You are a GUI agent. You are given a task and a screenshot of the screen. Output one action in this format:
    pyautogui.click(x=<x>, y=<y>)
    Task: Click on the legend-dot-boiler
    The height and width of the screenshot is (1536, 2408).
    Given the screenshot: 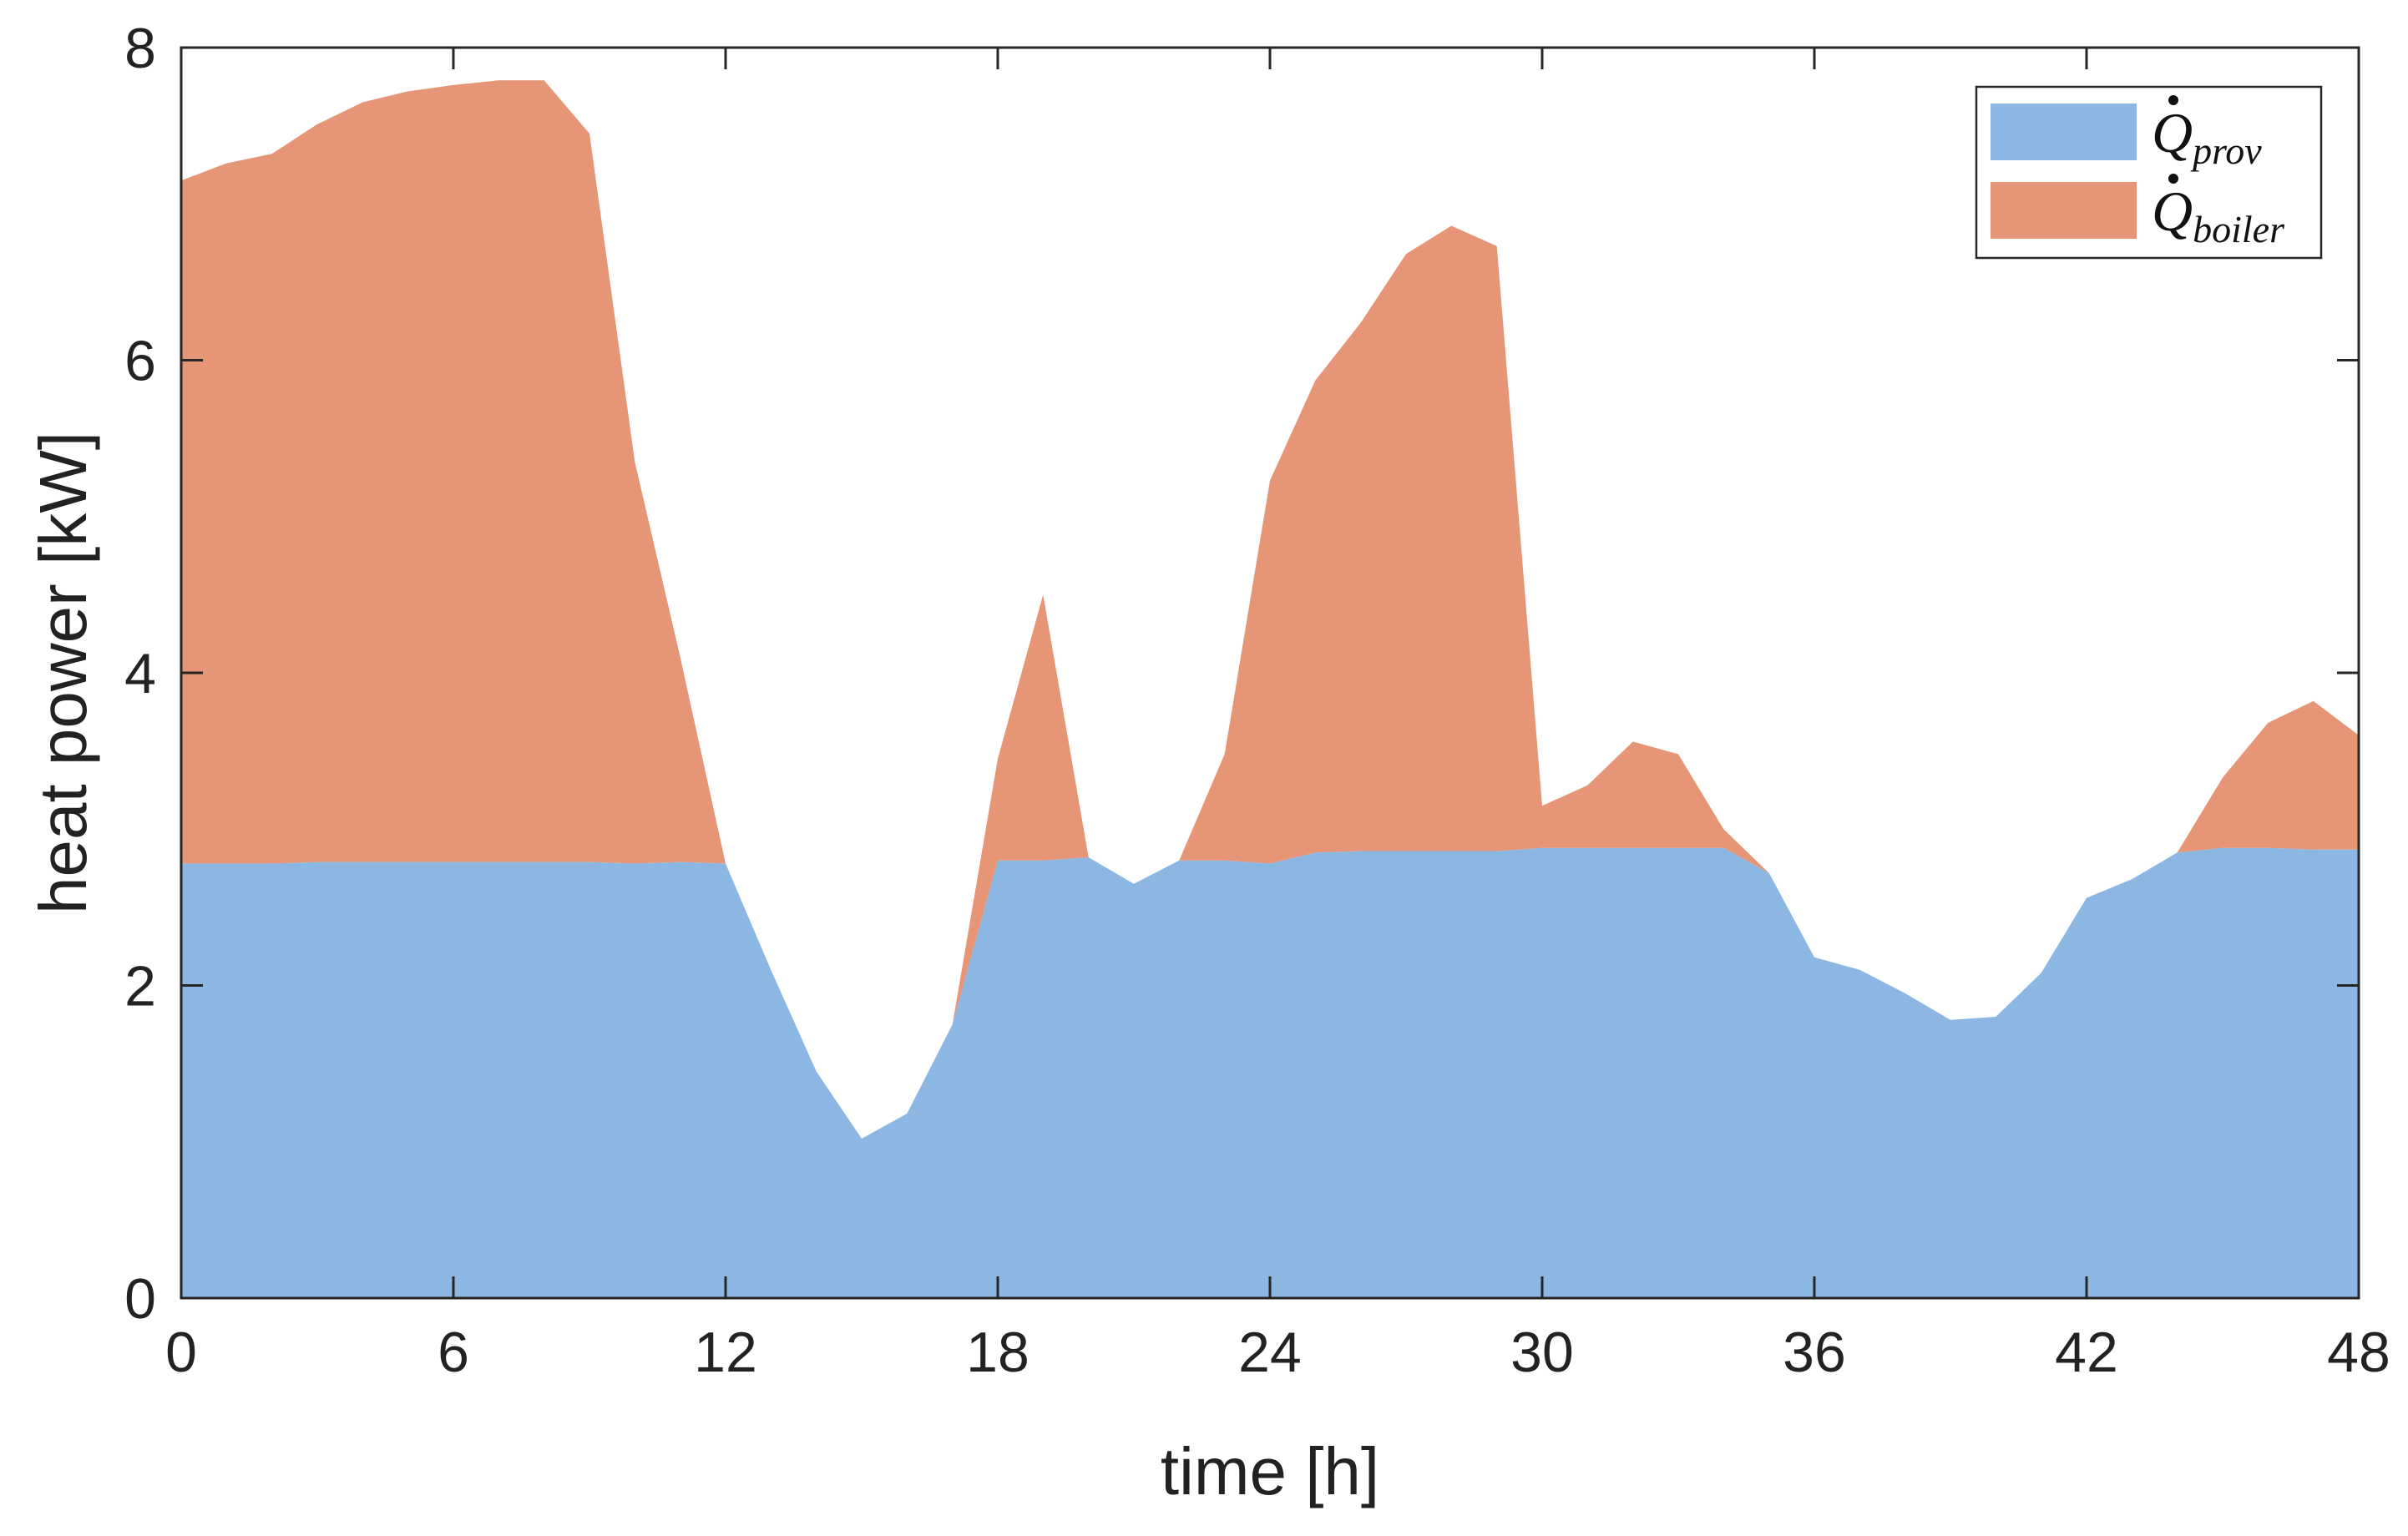 What is the action you would take?
    pyautogui.click(x=2173, y=179)
    